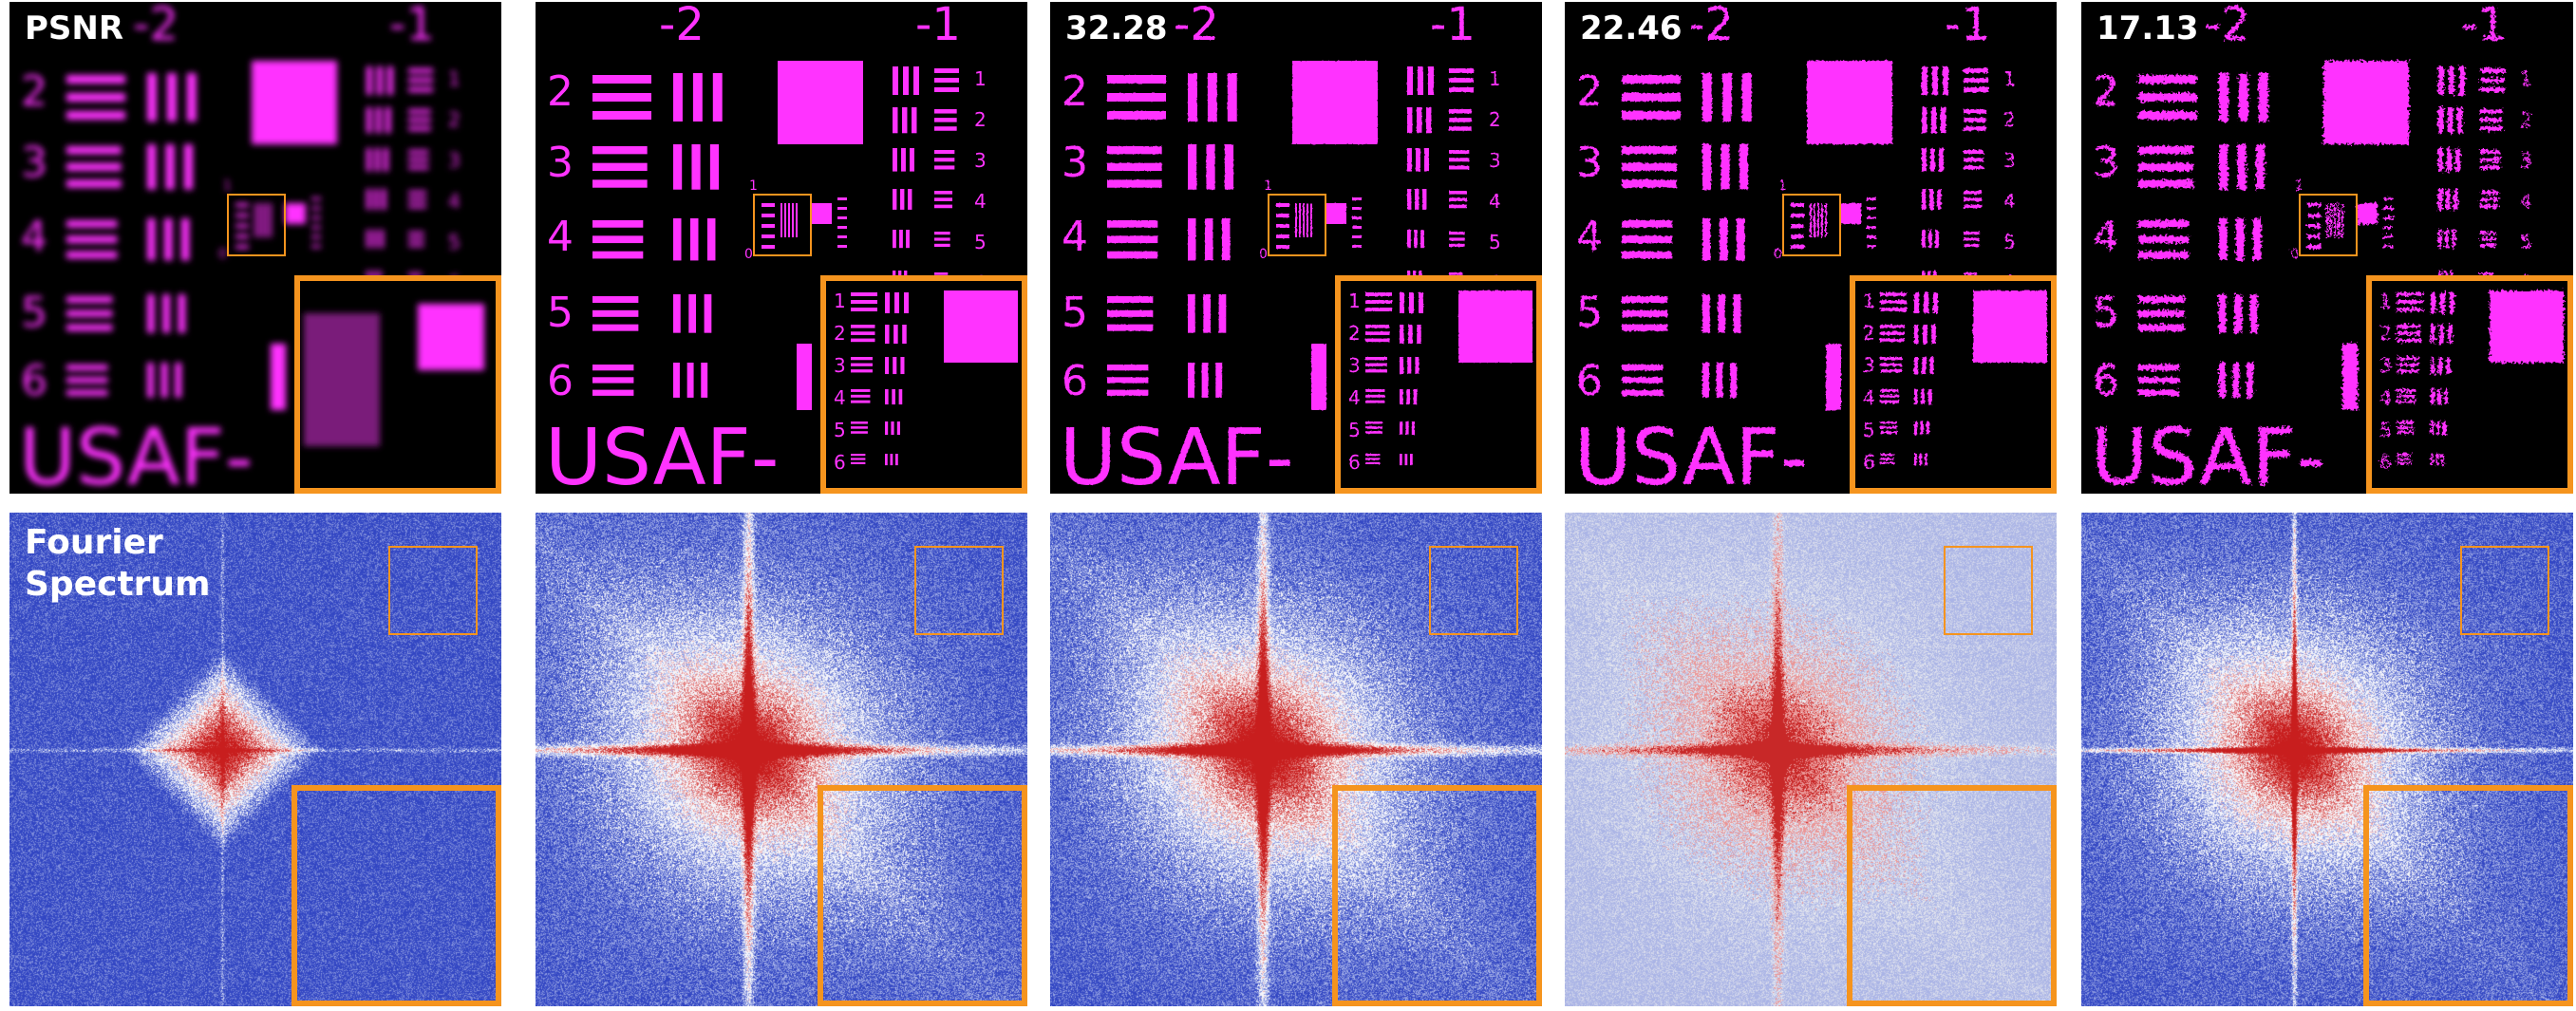 This screenshot has width=2576, height=1011. Describe the element at coordinates (2385, 301) in the screenshot. I see `inset-number-1: 1` at that location.